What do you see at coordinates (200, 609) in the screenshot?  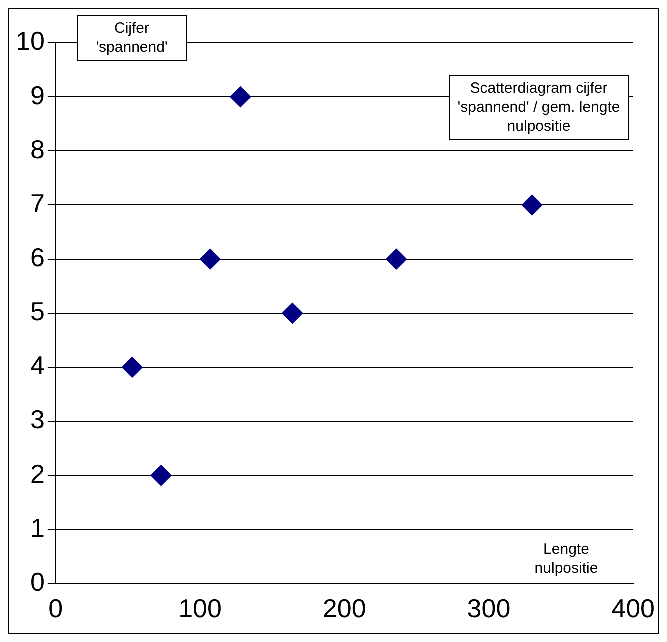 I see `x-tick-label: 100` at bounding box center [200, 609].